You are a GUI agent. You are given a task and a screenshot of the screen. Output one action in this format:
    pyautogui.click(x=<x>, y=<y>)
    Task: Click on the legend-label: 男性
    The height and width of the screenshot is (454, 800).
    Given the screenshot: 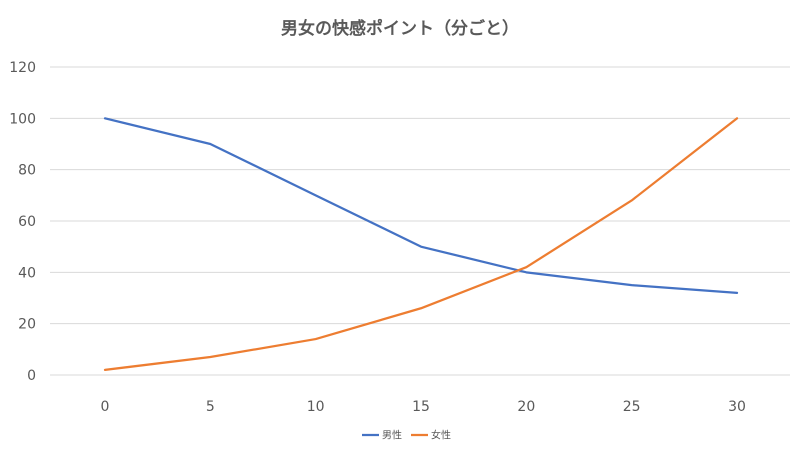 What is the action you would take?
    pyautogui.click(x=392, y=435)
    